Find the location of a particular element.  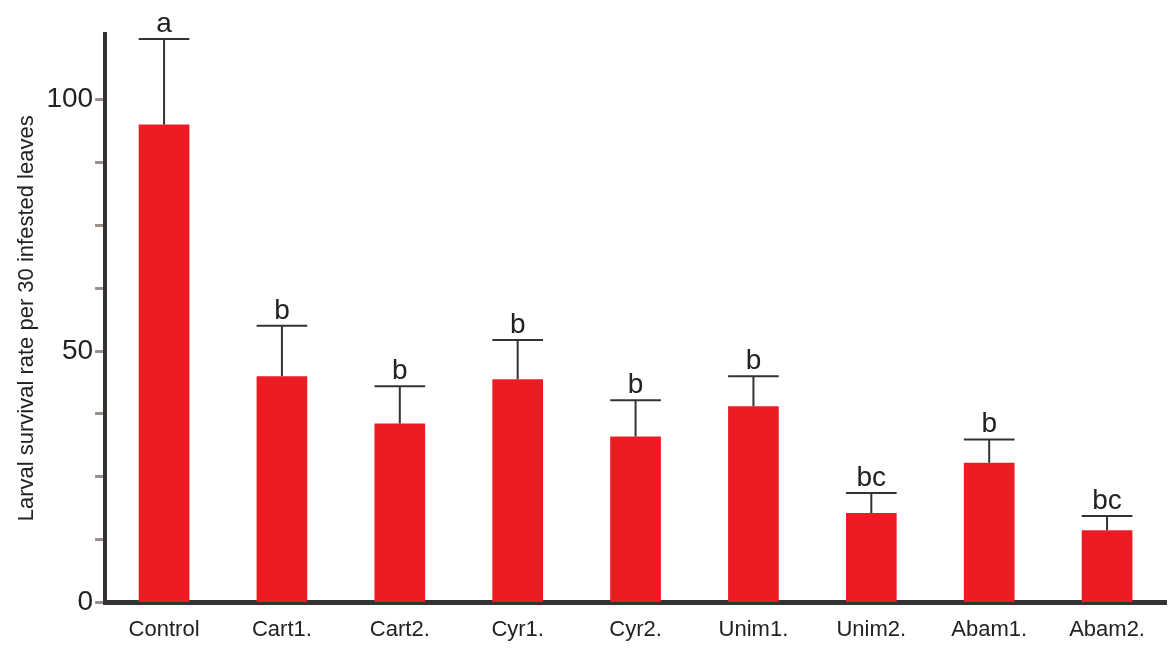

x-tick-label: Control is located at coordinates (164, 628).